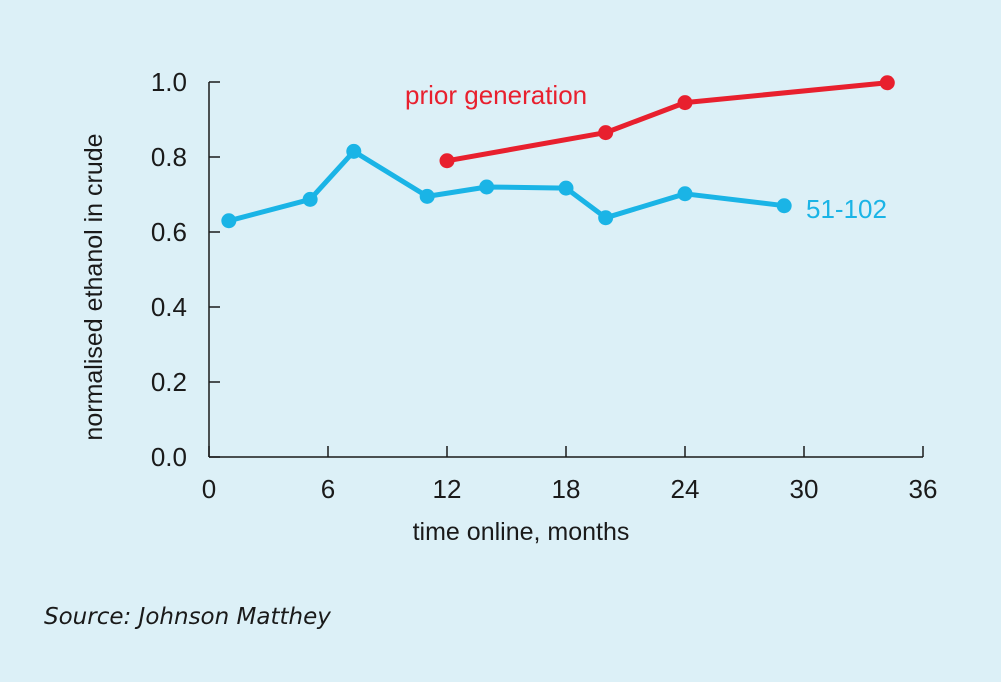  I want to click on y-tick-label: 1.0, so click(169, 82).